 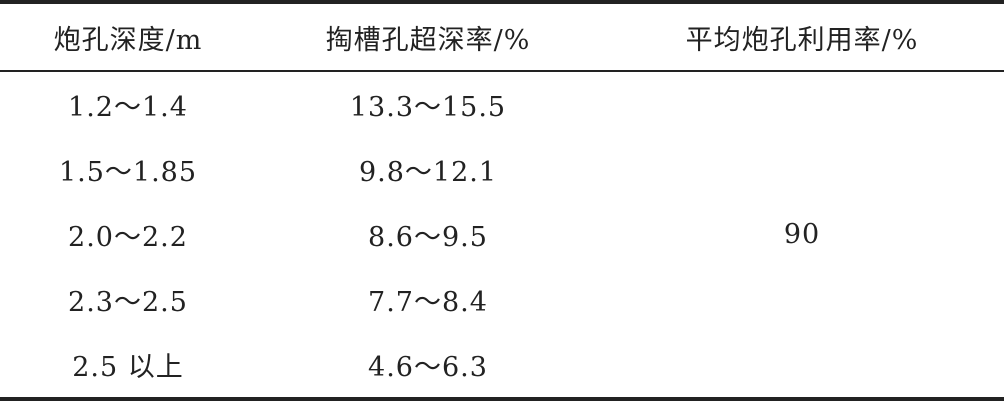 What do you see at coordinates (128, 172) in the screenshot?
I see `cell-depth: 1.5～1.85` at bounding box center [128, 172].